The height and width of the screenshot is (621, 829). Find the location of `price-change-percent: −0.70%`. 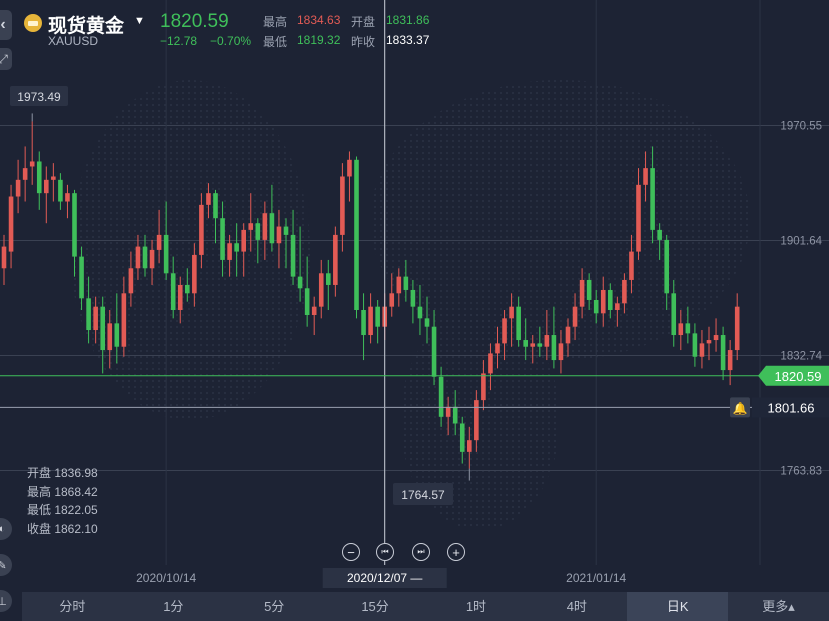

price-change-percent: −0.70% is located at coordinates (231, 41).